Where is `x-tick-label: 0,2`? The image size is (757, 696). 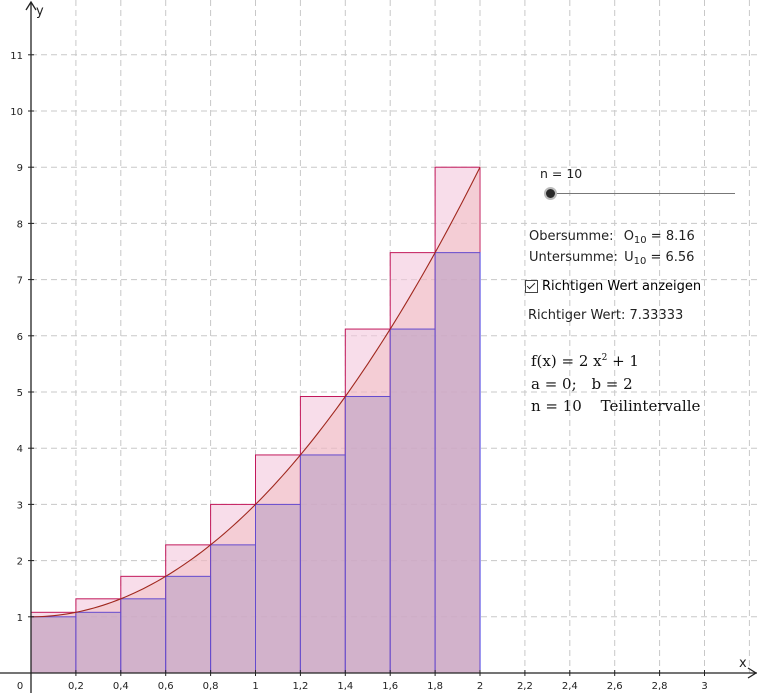 x-tick-label: 0,2 is located at coordinates (76, 686).